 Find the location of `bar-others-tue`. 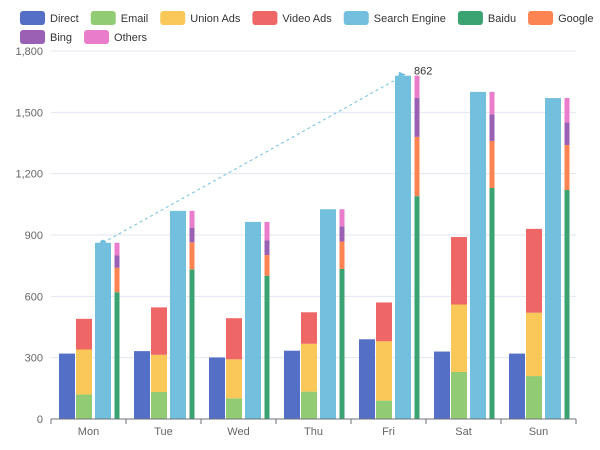

bar-others-tue is located at coordinates (192, 219).